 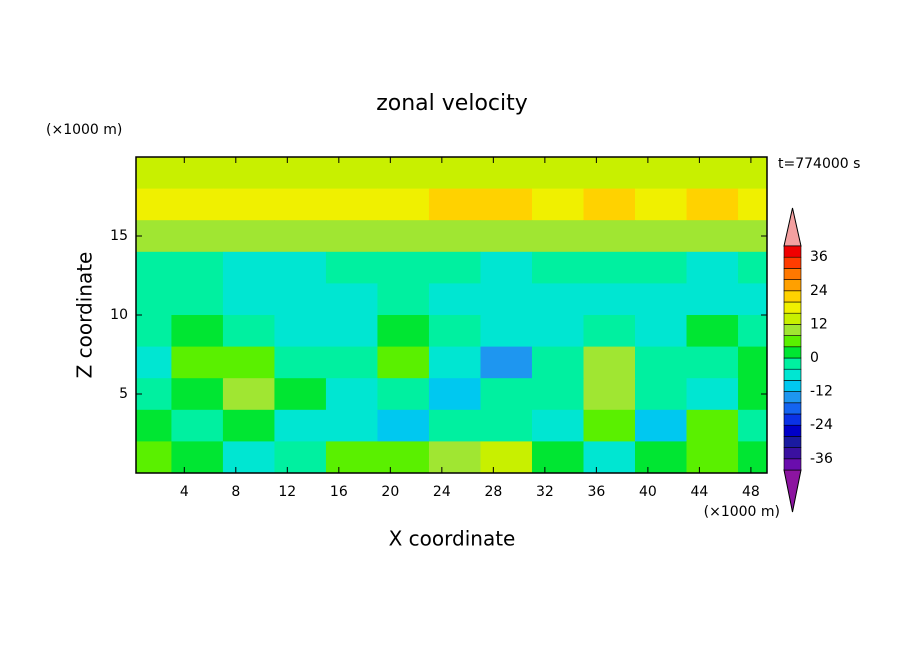 I want to click on x-tick-label: 20, so click(x=390, y=492).